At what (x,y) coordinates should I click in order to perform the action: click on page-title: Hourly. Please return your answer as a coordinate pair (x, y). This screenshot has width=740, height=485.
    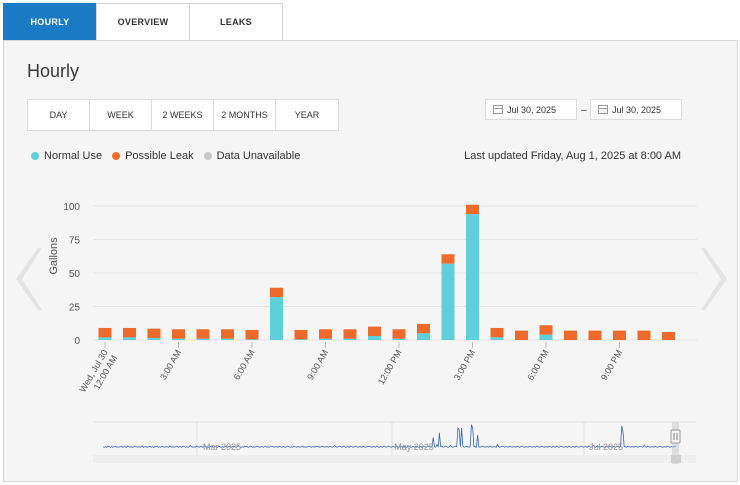
    Looking at the image, I should click on (53, 71).